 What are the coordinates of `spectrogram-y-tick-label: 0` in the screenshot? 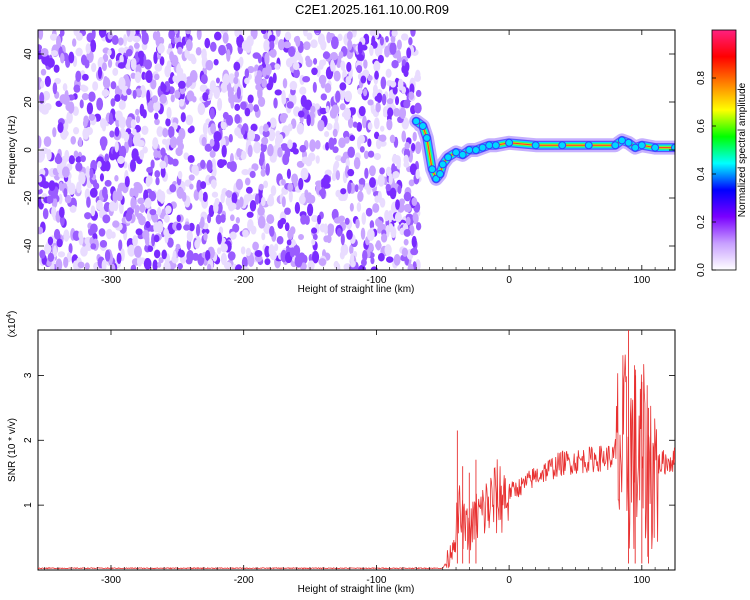 It's located at (28, 150).